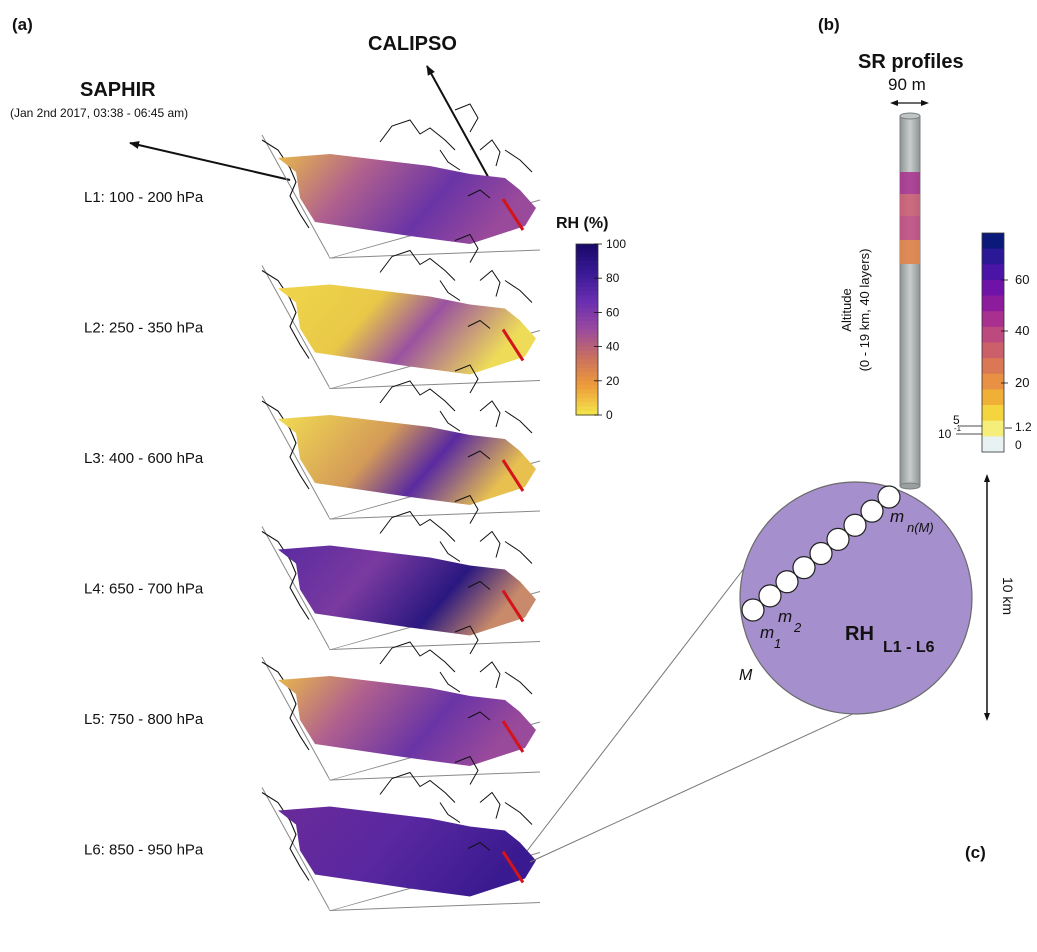 The width and height of the screenshot is (1037, 952). Describe the element at coordinates (609, 415) in the screenshot. I see `rh-tick-label: 0` at that location.